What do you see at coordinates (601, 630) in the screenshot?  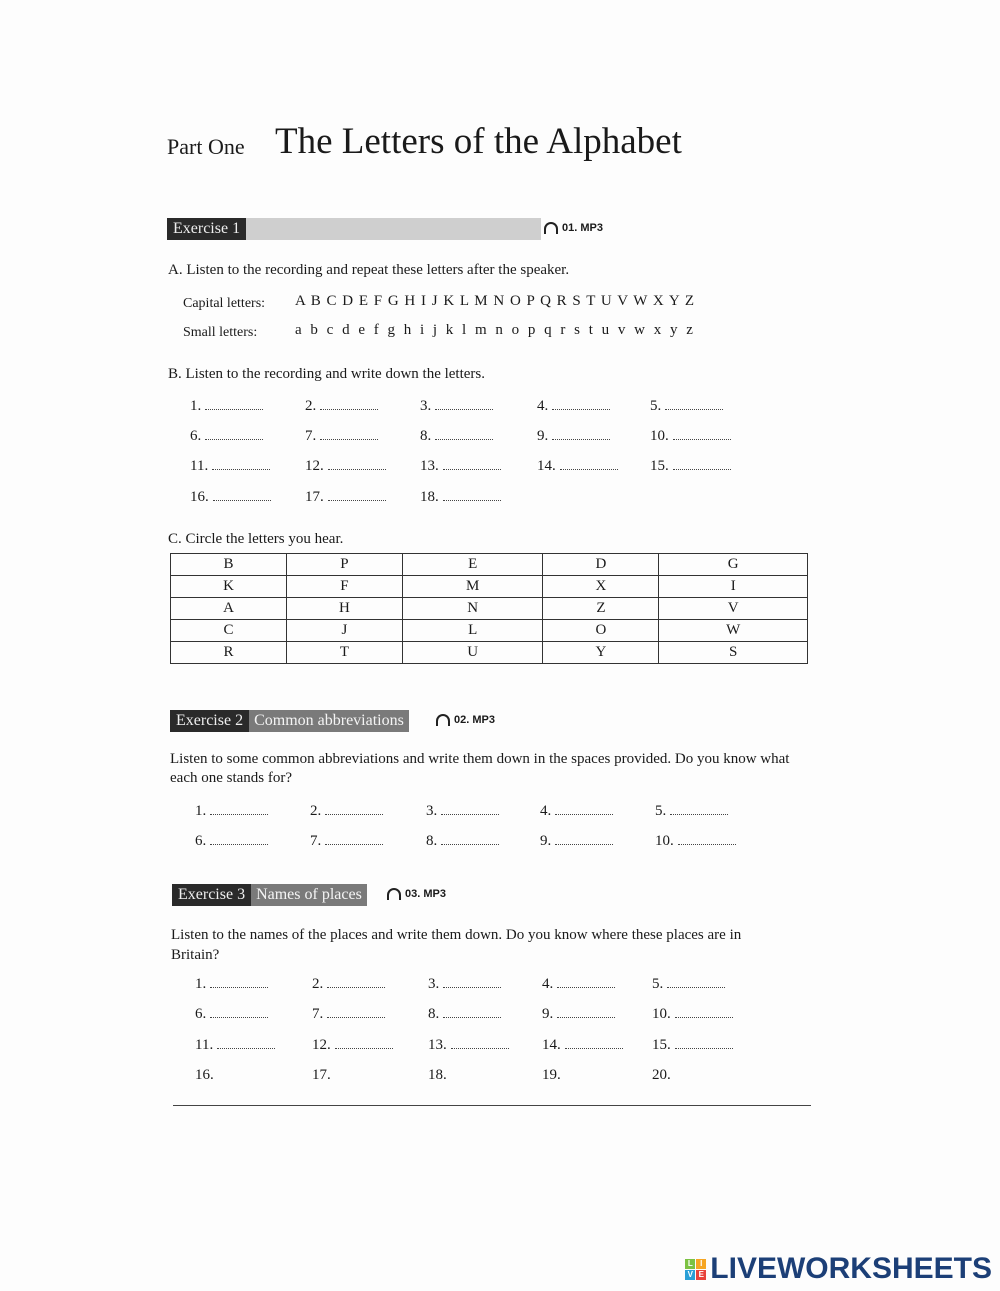 I see `letter-cell: O` at bounding box center [601, 630].